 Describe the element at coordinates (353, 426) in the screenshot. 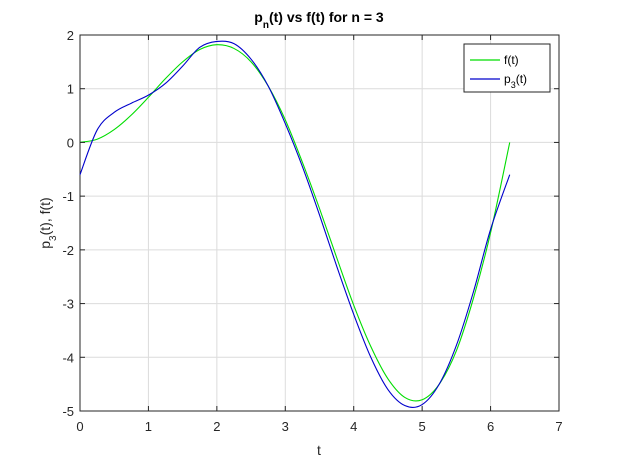

I see `x-tick-label: 4` at that location.